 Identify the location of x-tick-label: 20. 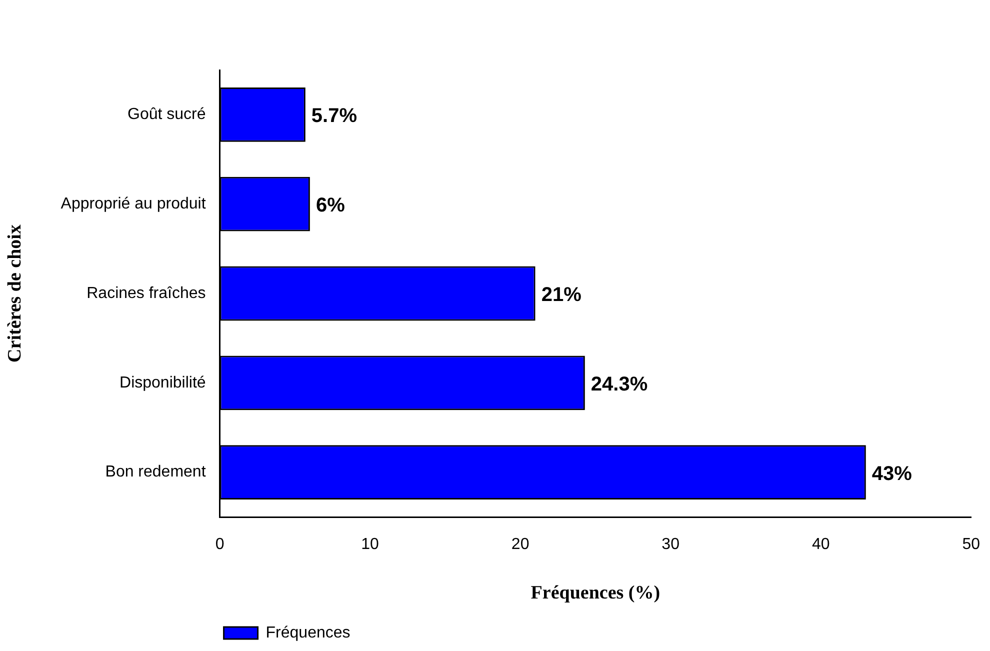
(520, 545).